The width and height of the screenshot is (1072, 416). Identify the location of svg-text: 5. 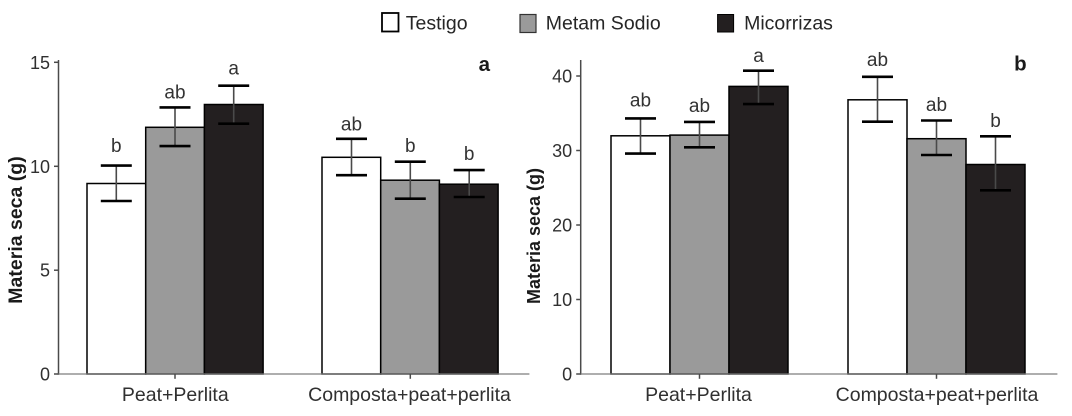
(45, 271).